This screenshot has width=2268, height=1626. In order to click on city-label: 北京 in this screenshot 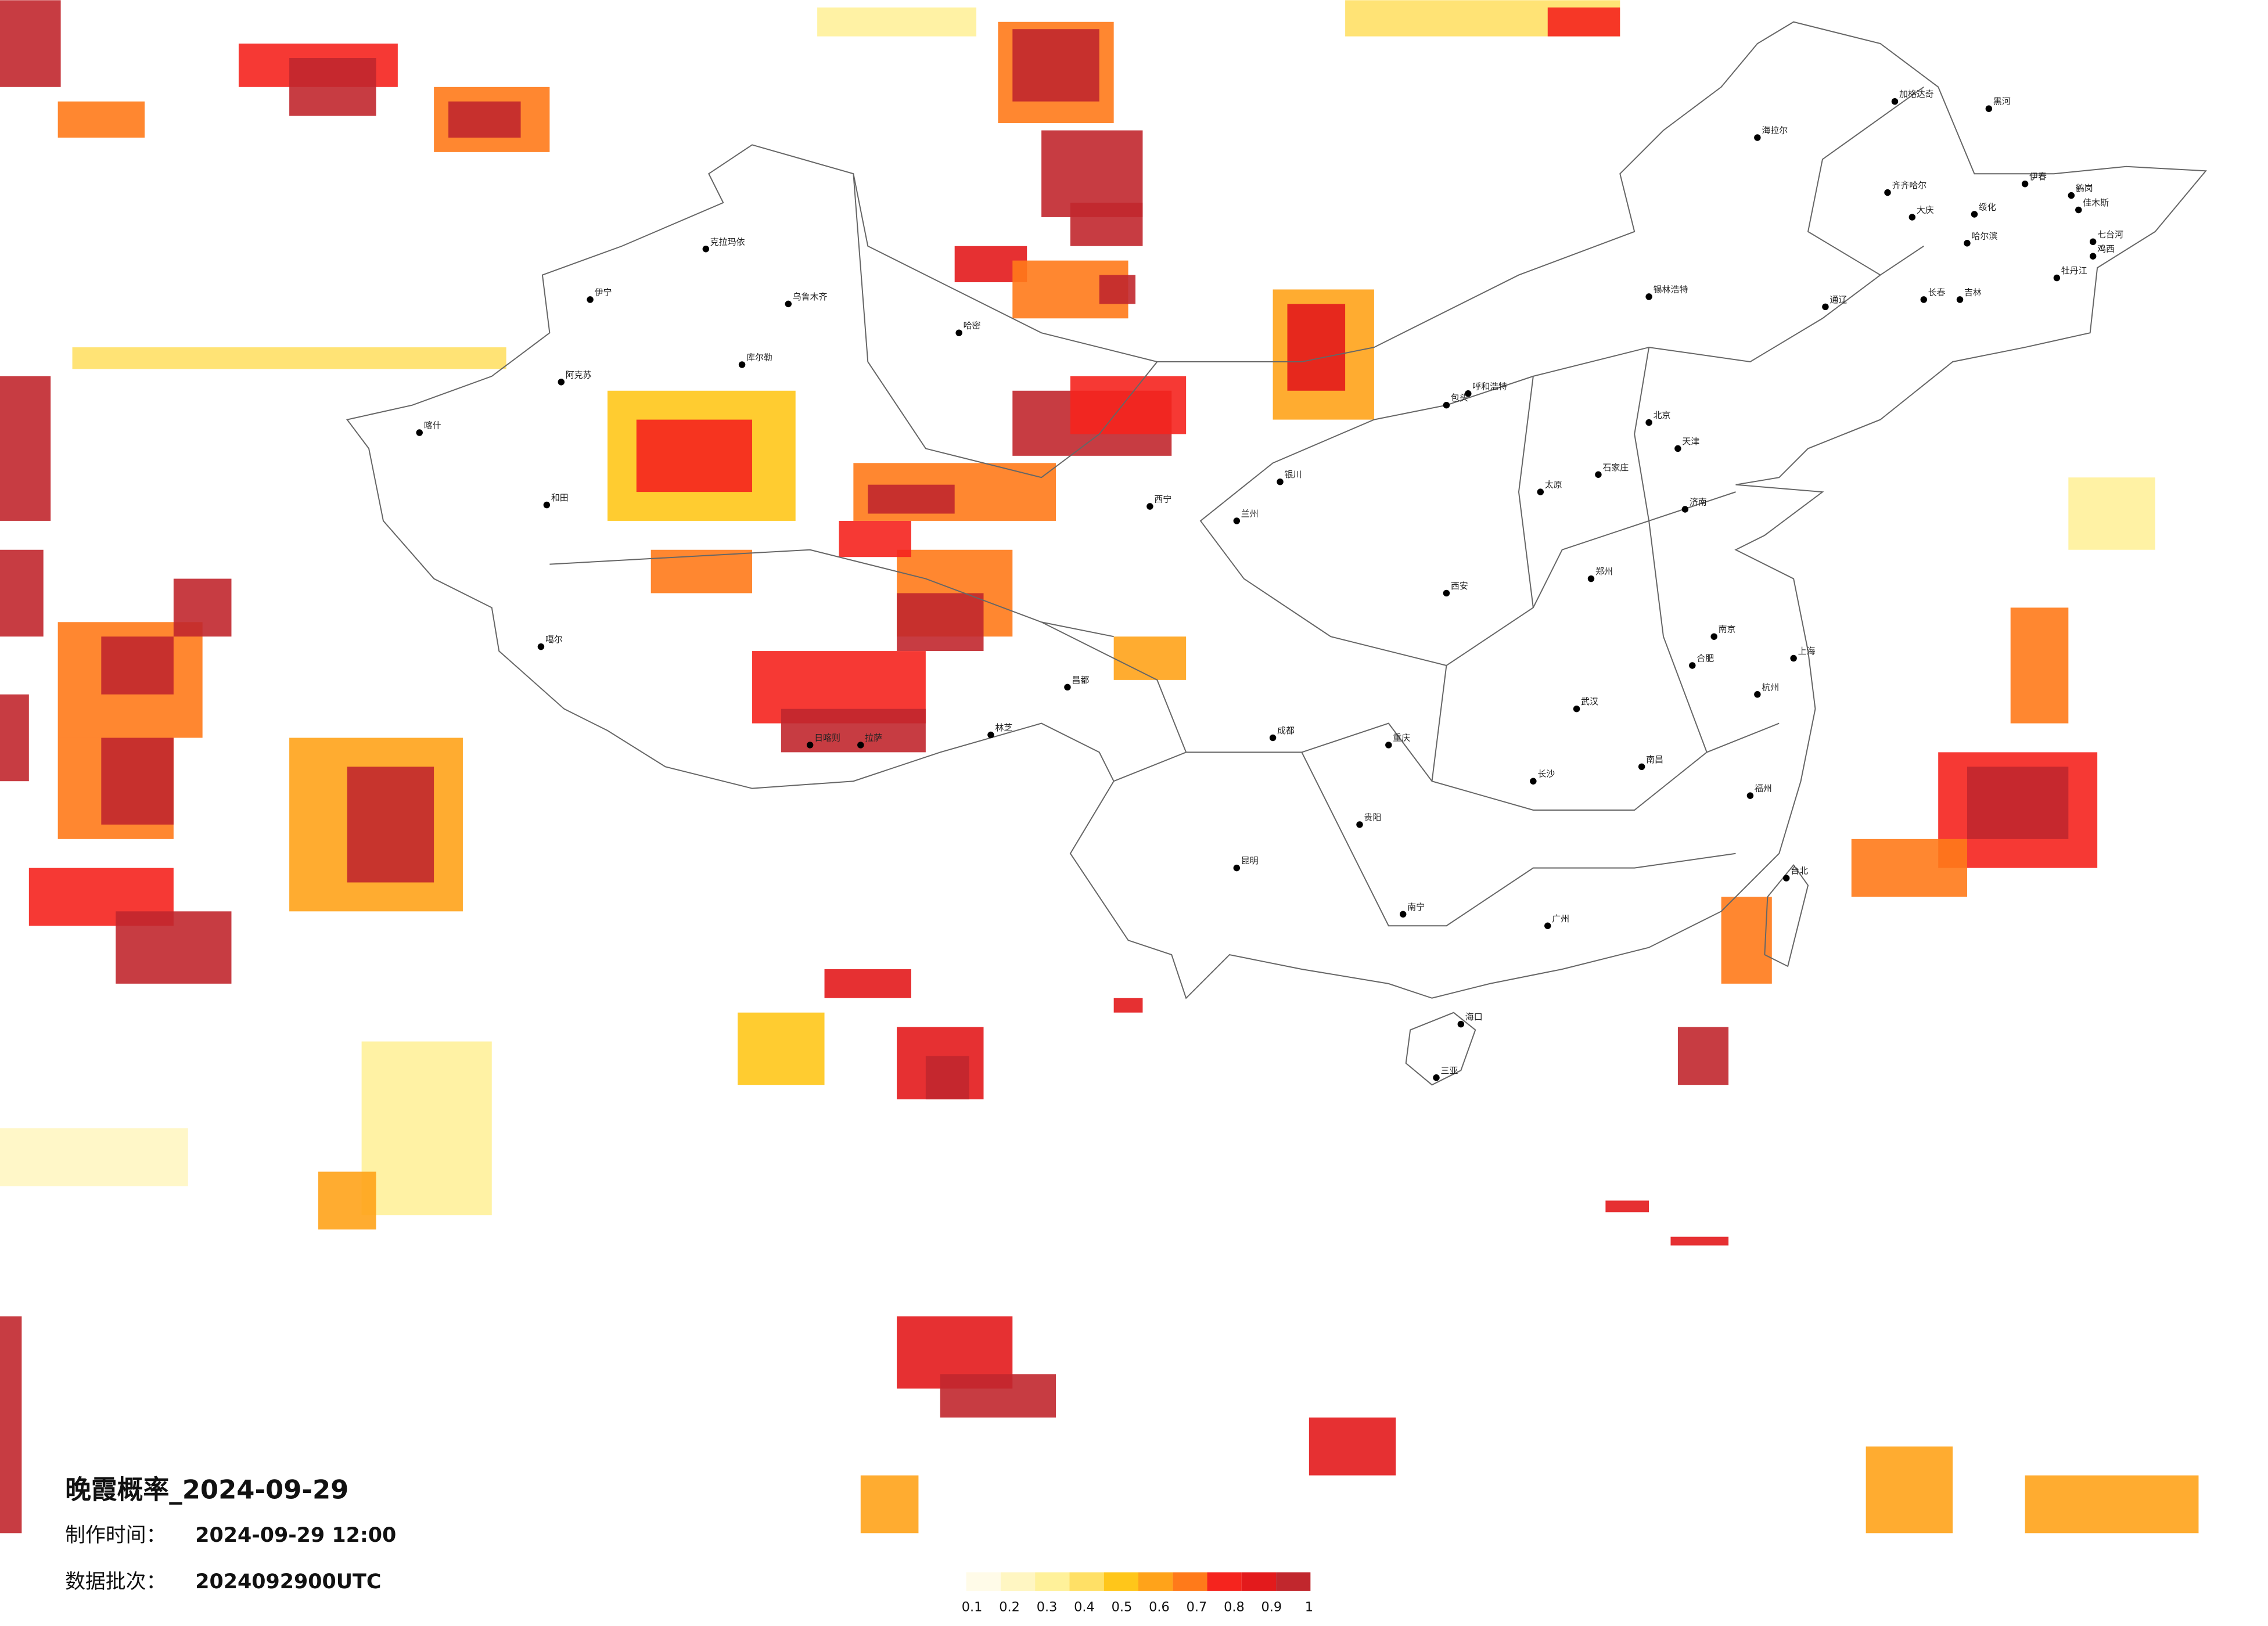, I will do `click(1662, 415)`.